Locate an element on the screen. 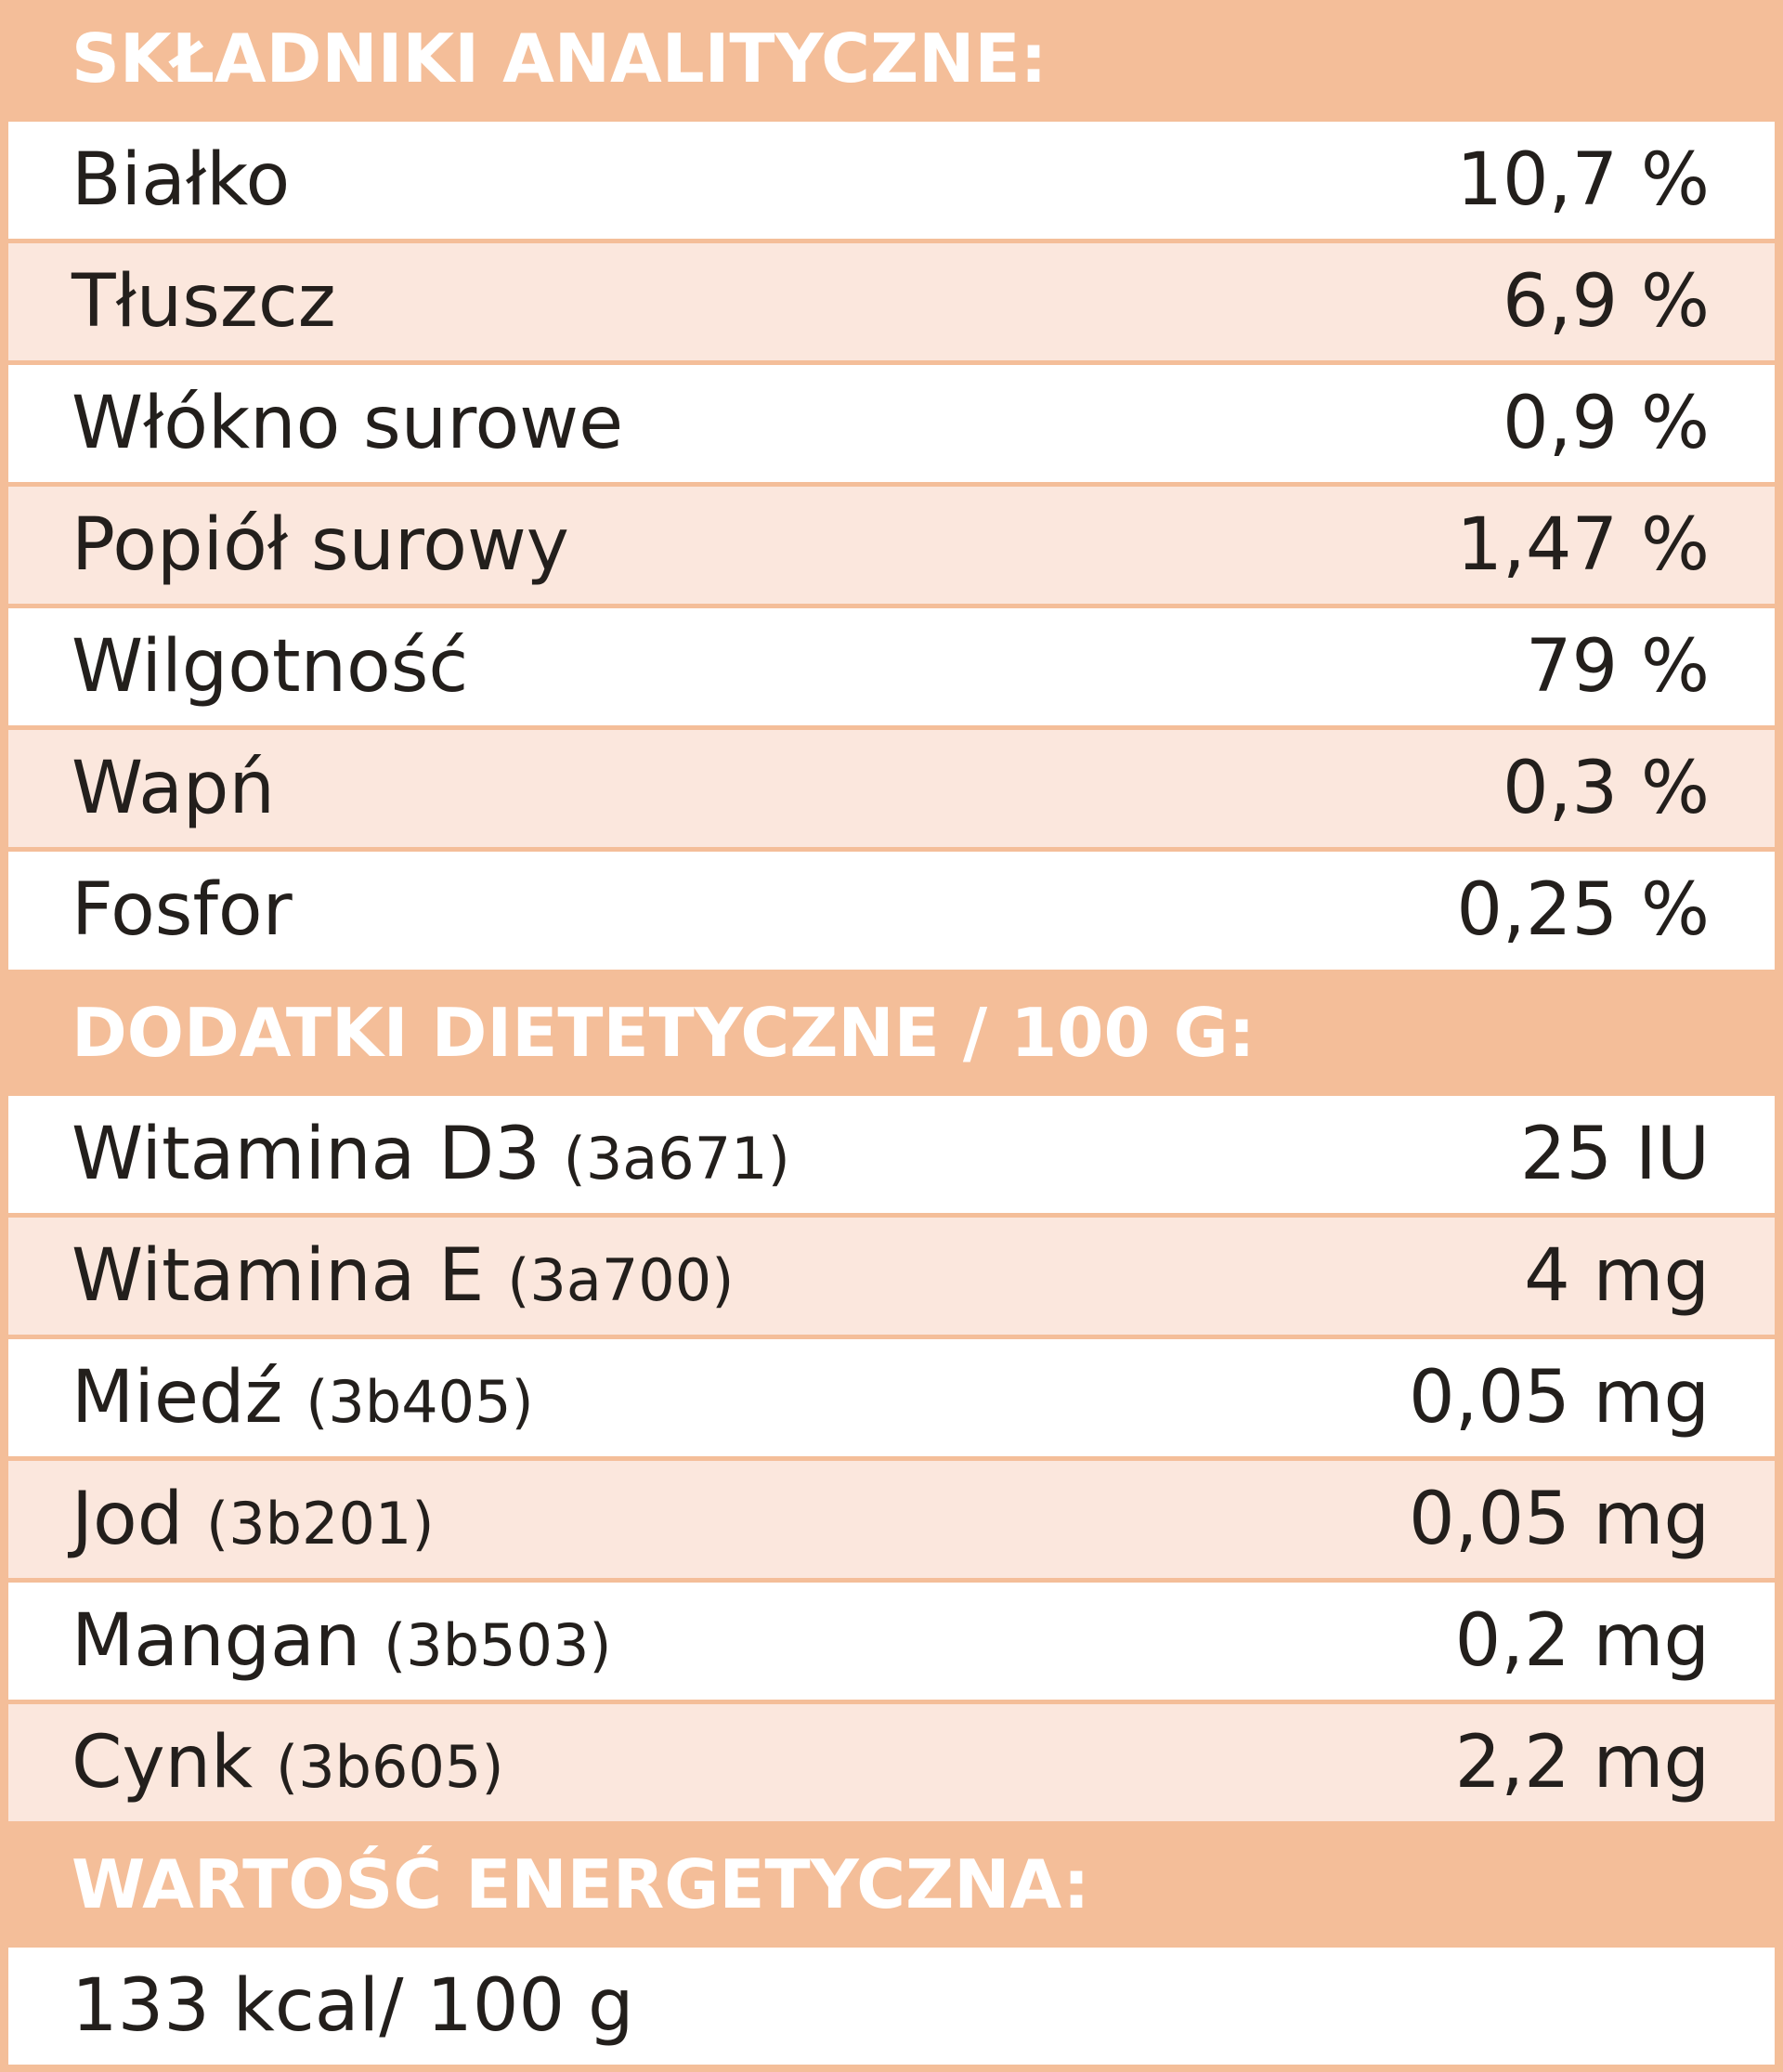 The height and width of the screenshot is (2072, 1783). row-label: Fosfor is located at coordinates (182, 910).